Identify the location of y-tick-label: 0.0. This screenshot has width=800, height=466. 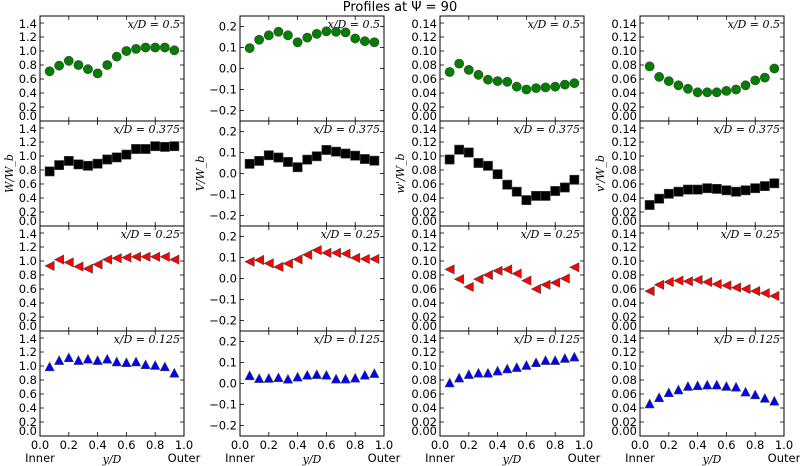
(28, 116).